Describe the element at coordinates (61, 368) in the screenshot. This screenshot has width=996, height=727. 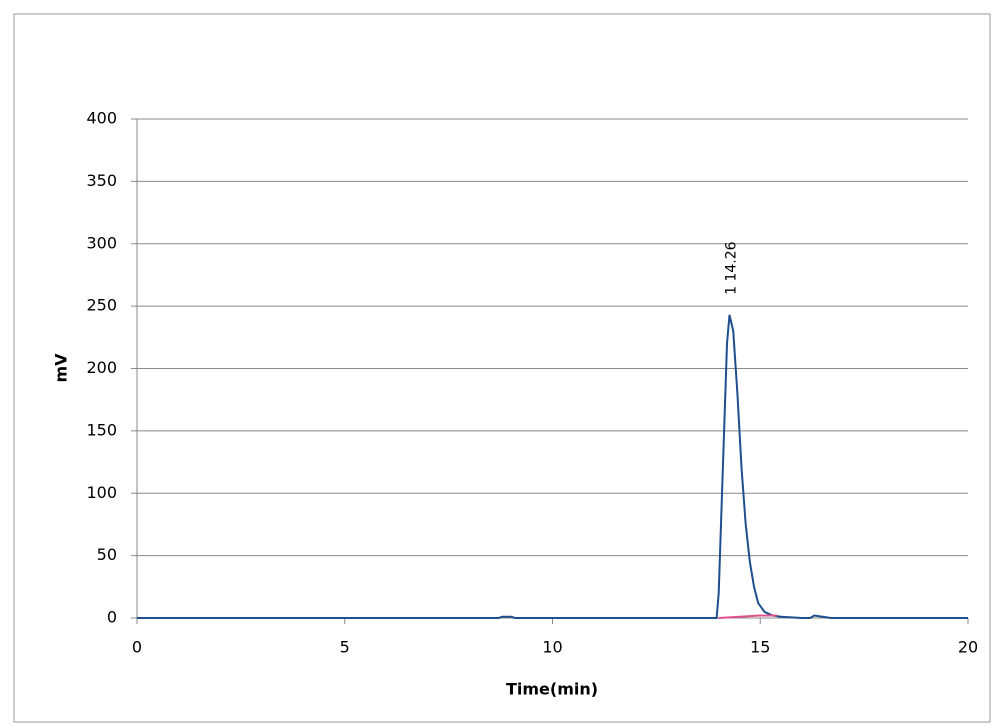
I see `y-axis-label: mV` at that location.